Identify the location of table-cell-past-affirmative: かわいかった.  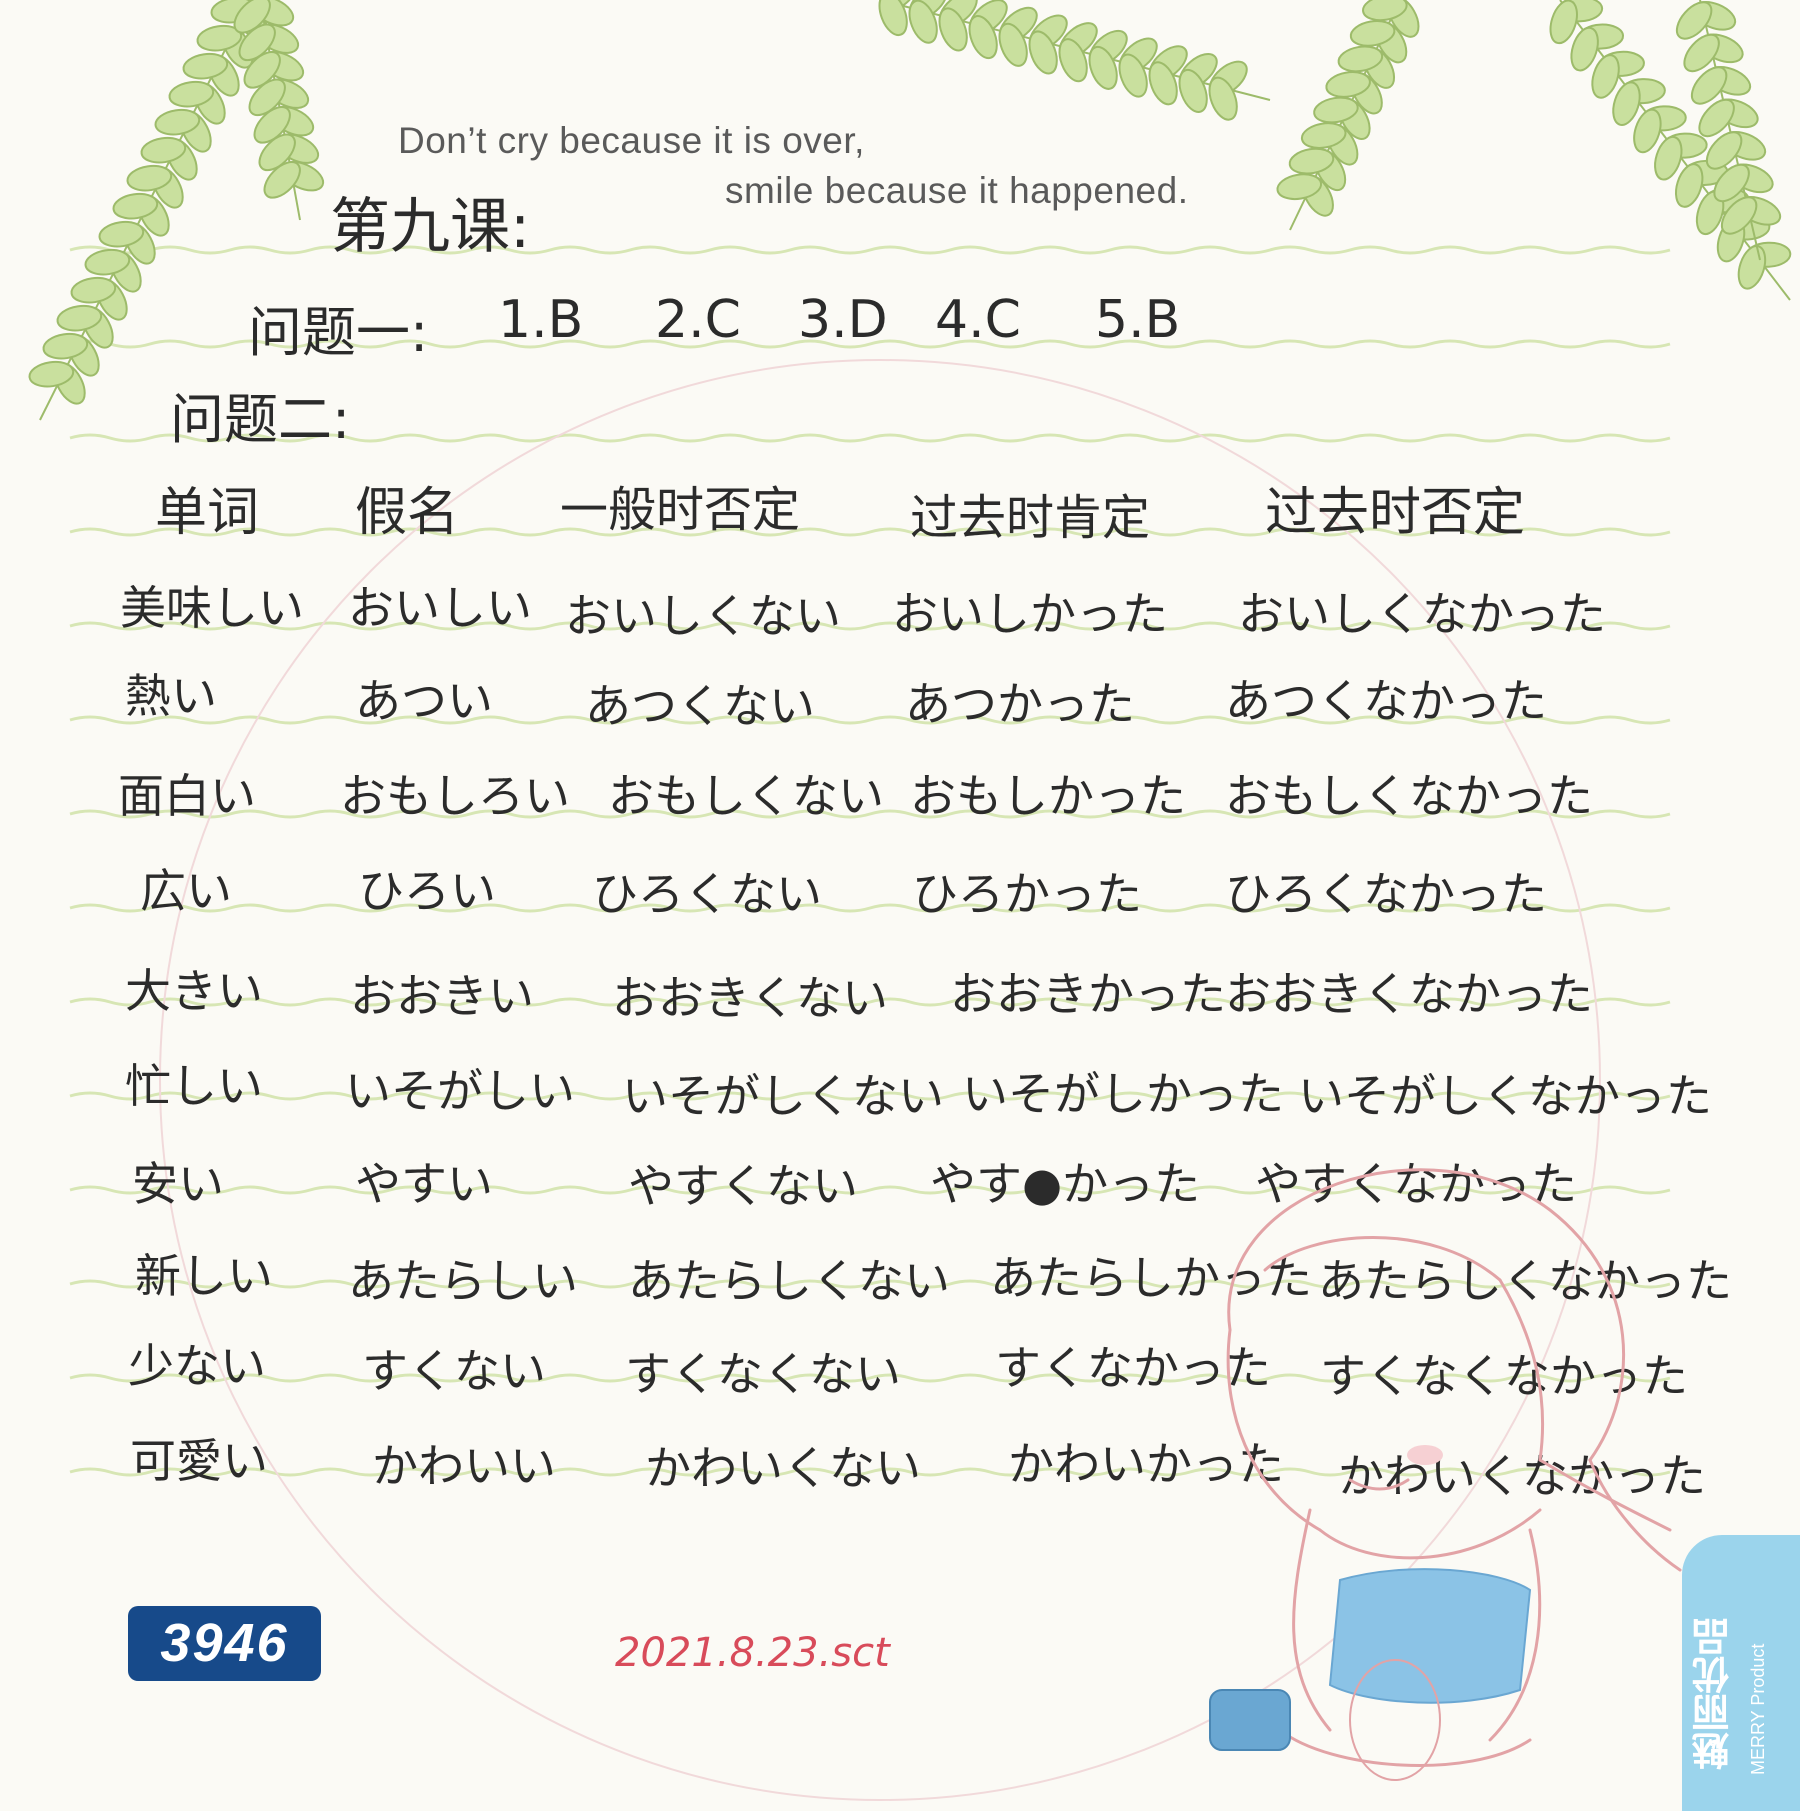
(1146, 1464).